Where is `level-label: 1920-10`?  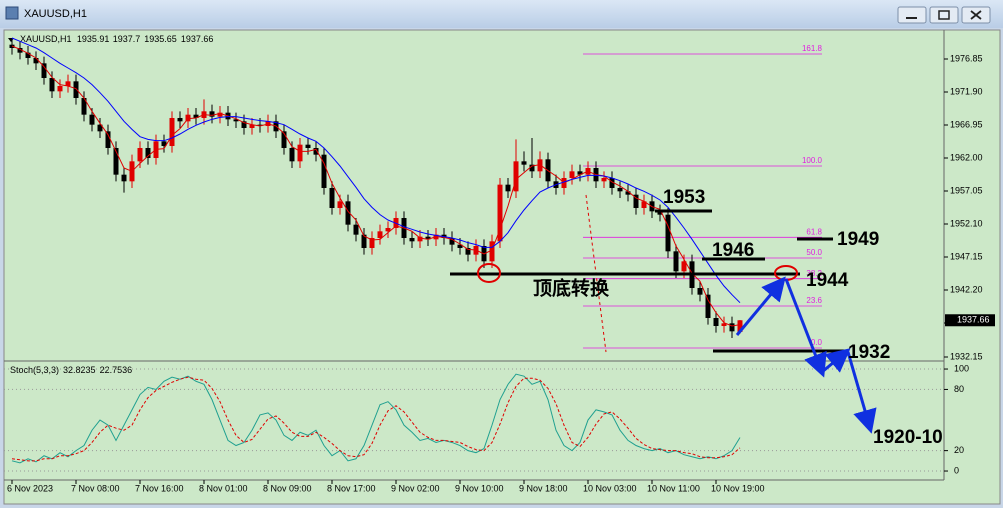 level-label: 1920-10 is located at coordinates (908, 437).